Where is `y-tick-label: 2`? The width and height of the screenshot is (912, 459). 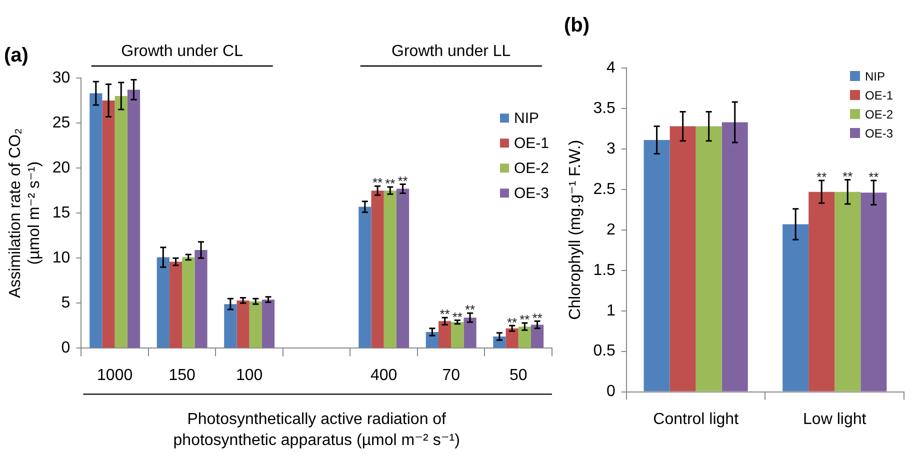 y-tick-label: 2 is located at coordinates (611, 229).